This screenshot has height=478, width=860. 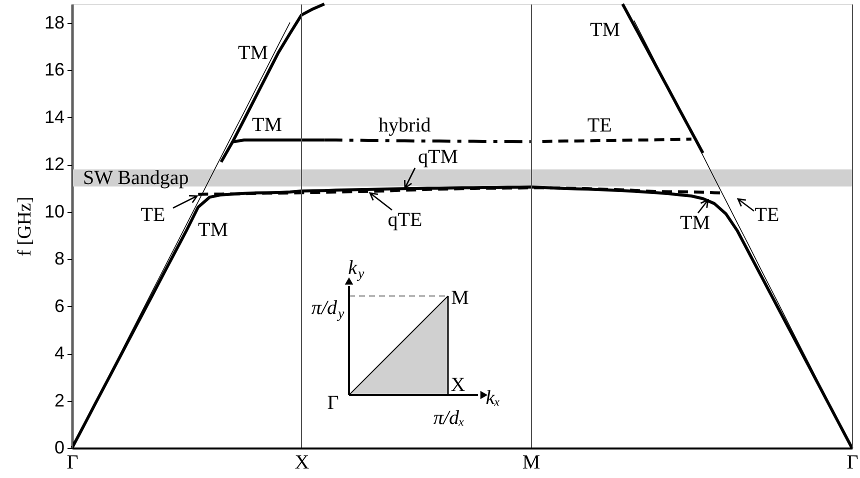 What do you see at coordinates (599, 125) in the screenshot?
I see `series-label: TE` at bounding box center [599, 125].